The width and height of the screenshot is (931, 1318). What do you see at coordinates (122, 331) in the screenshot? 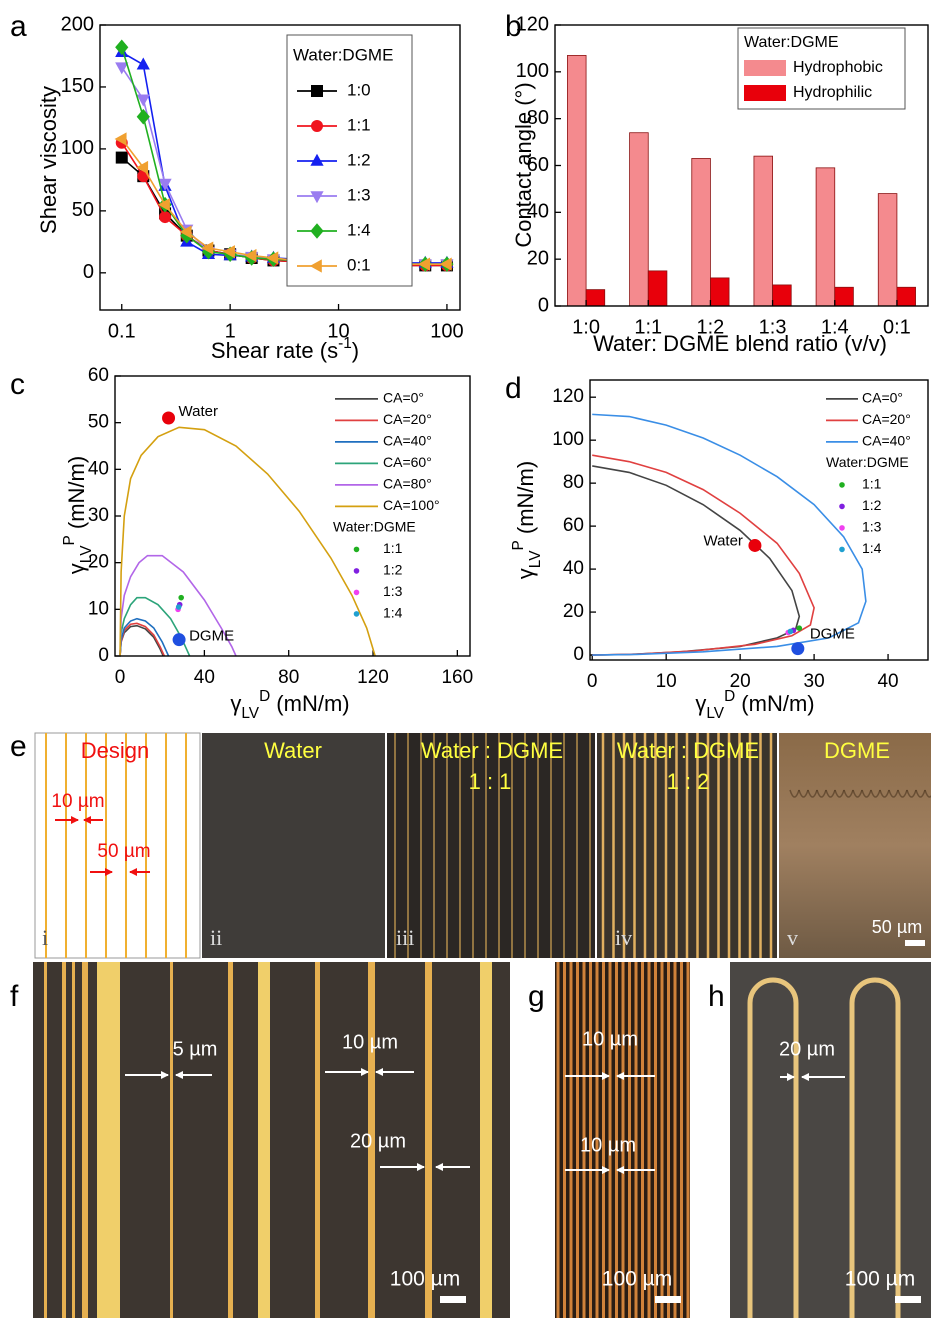
I see `x-tick-label: 0.1` at bounding box center [122, 331].